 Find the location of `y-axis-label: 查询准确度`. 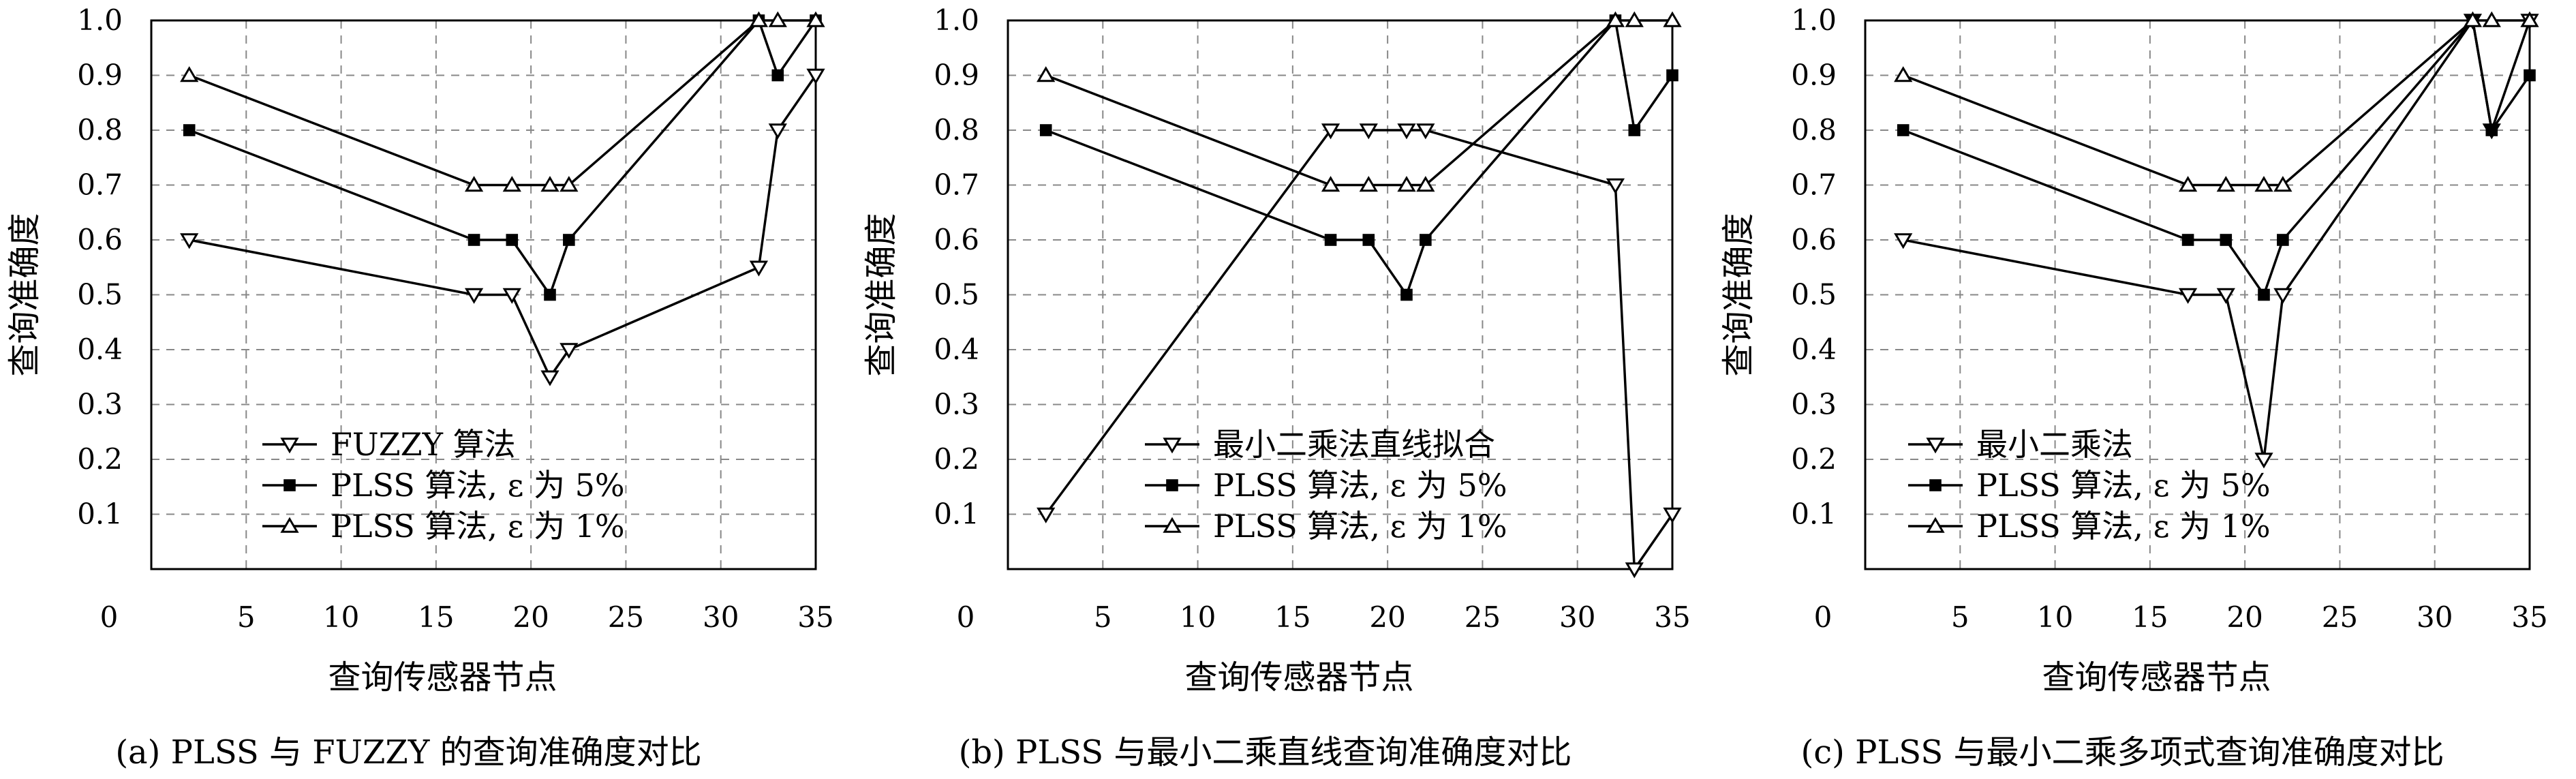

y-axis-label: 查询准确度 is located at coordinates (24, 294).